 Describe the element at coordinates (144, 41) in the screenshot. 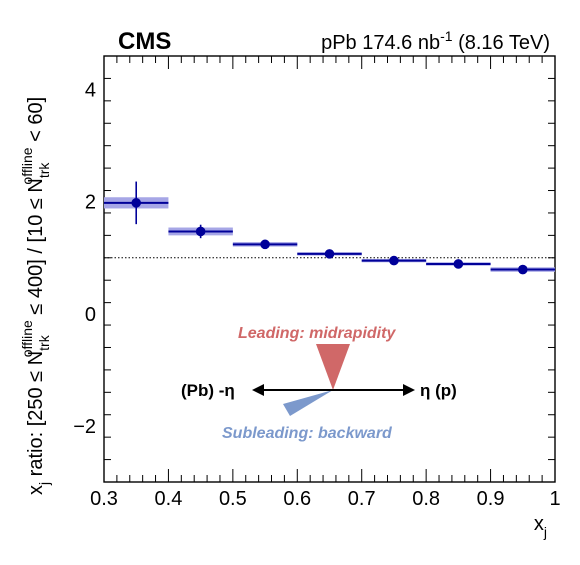

I see `experiment-label: CMS` at that location.